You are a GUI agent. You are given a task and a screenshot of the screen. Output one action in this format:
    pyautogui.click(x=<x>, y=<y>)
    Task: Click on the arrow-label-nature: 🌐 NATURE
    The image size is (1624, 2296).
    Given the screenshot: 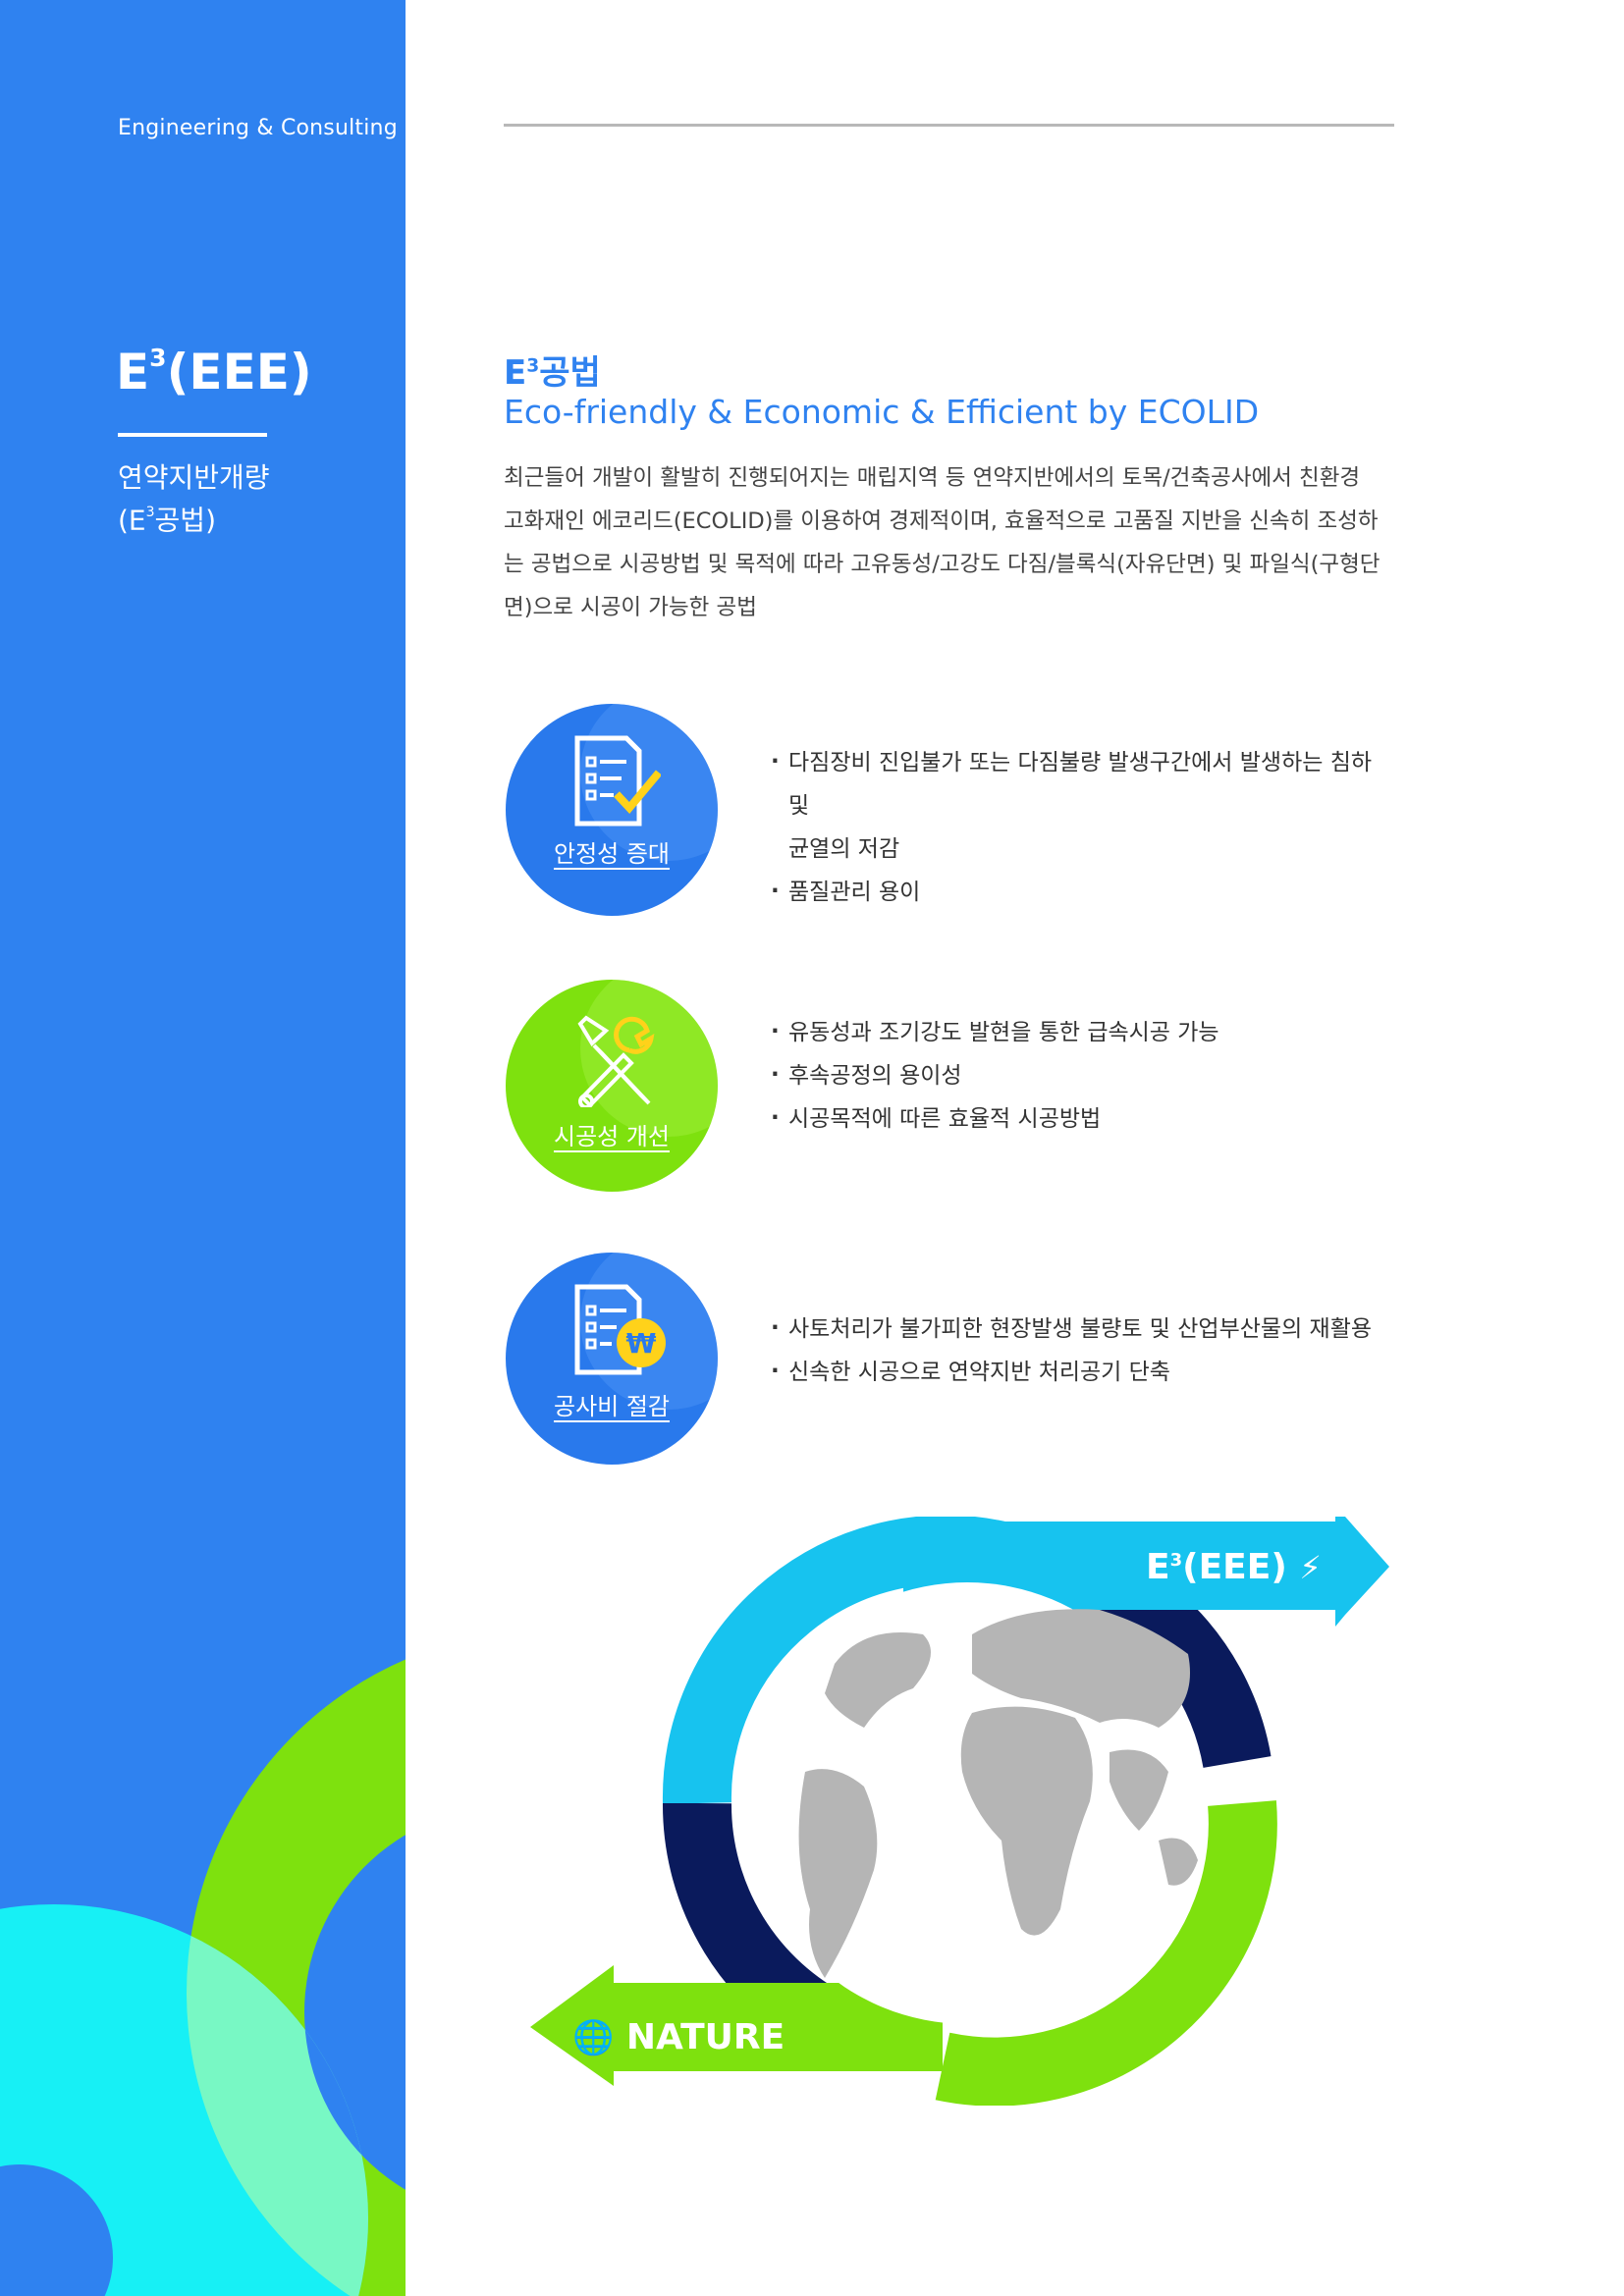 What is the action you would take?
    pyautogui.click(x=678, y=2037)
    